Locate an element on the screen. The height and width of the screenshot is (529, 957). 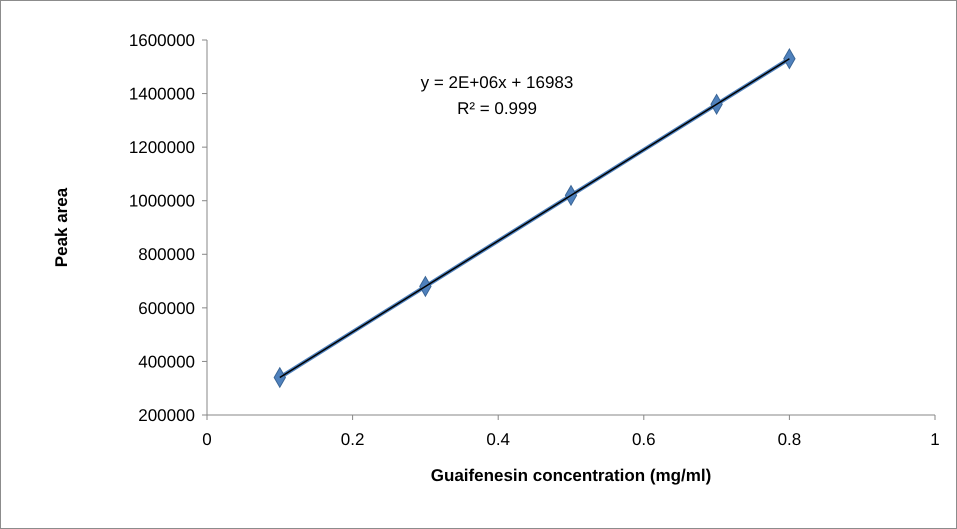
y-tick-label: 400000 is located at coordinates (166, 362).